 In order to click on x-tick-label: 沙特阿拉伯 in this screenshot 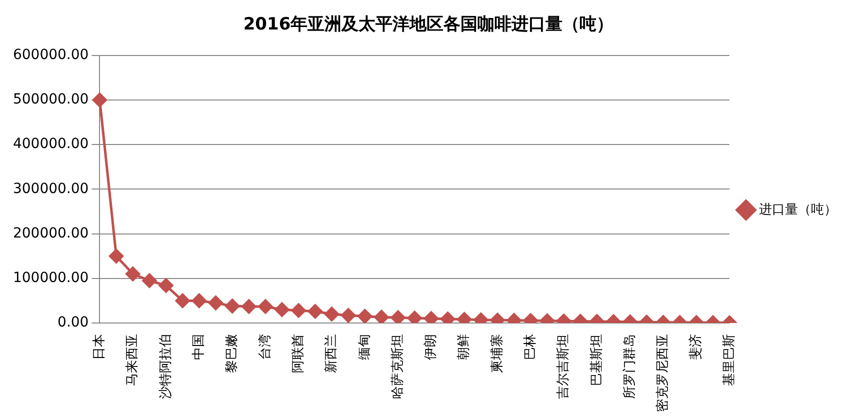, I will do `click(166, 366)`.